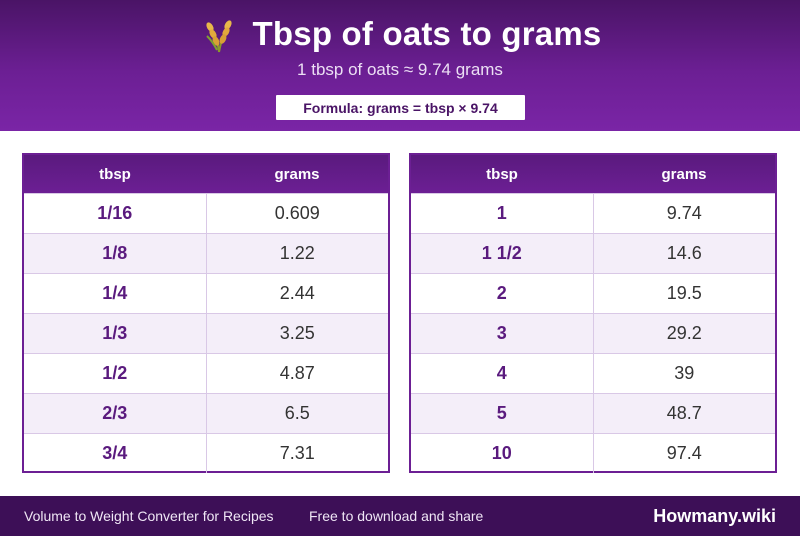  Describe the element at coordinates (115, 213) in the screenshot. I see `tbsp-cell: 1/16` at that location.